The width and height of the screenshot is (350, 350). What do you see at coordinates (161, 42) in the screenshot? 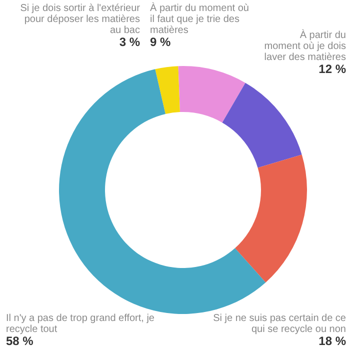
I see `data-label: 9 %` at bounding box center [161, 42].